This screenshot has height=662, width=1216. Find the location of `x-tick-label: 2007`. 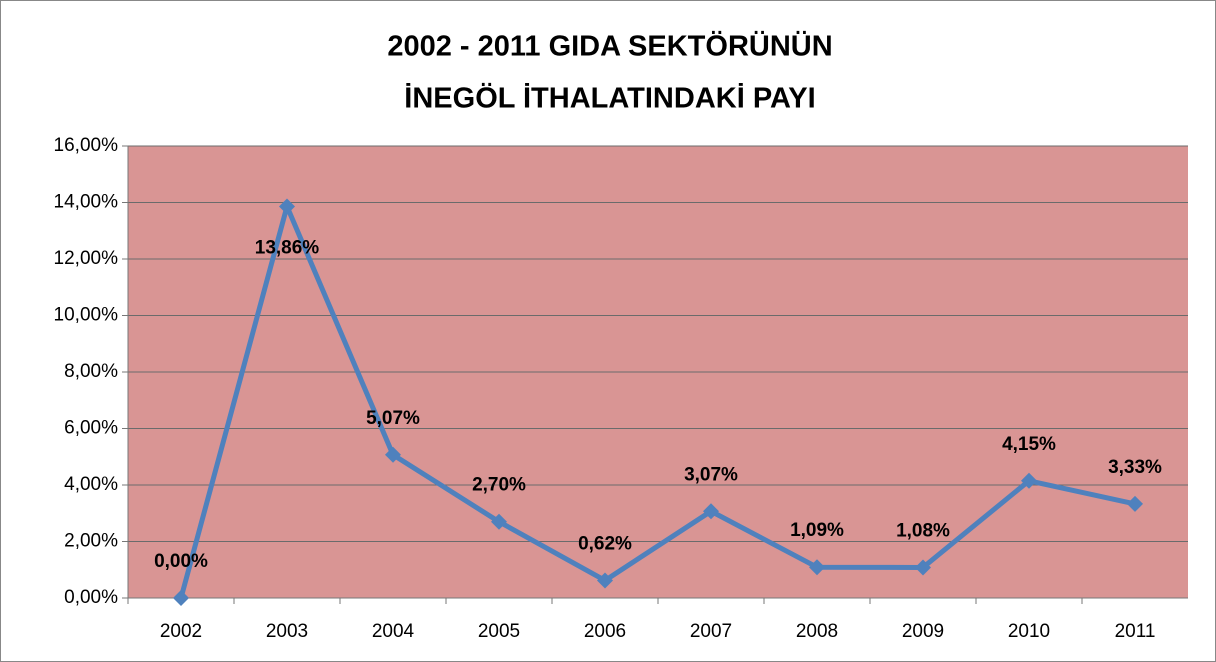

x-tick-label: 2007 is located at coordinates (711, 631).